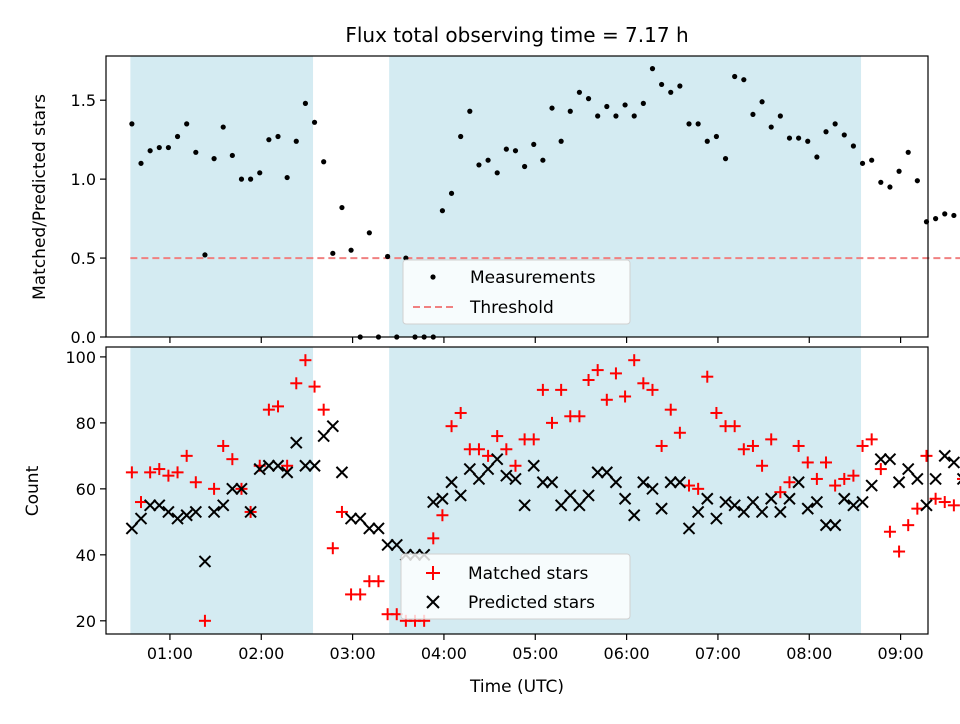 The width and height of the screenshot is (960, 724). What do you see at coordinates (261, 653) in the screenshot?
I see `bottom-x-tick-label: 02:00` at bounding box center [261, 653].